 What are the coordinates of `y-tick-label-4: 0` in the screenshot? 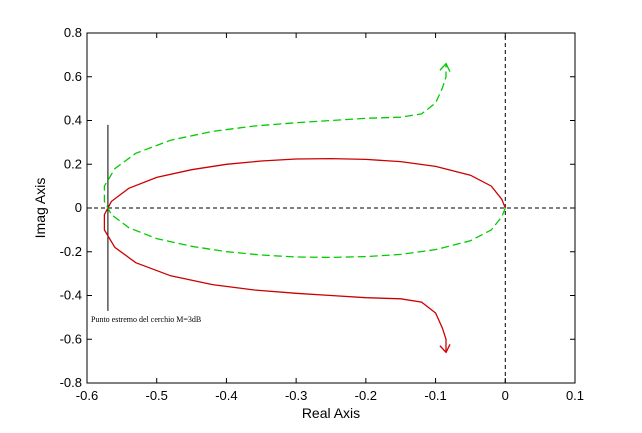 It's located at (78, 207).